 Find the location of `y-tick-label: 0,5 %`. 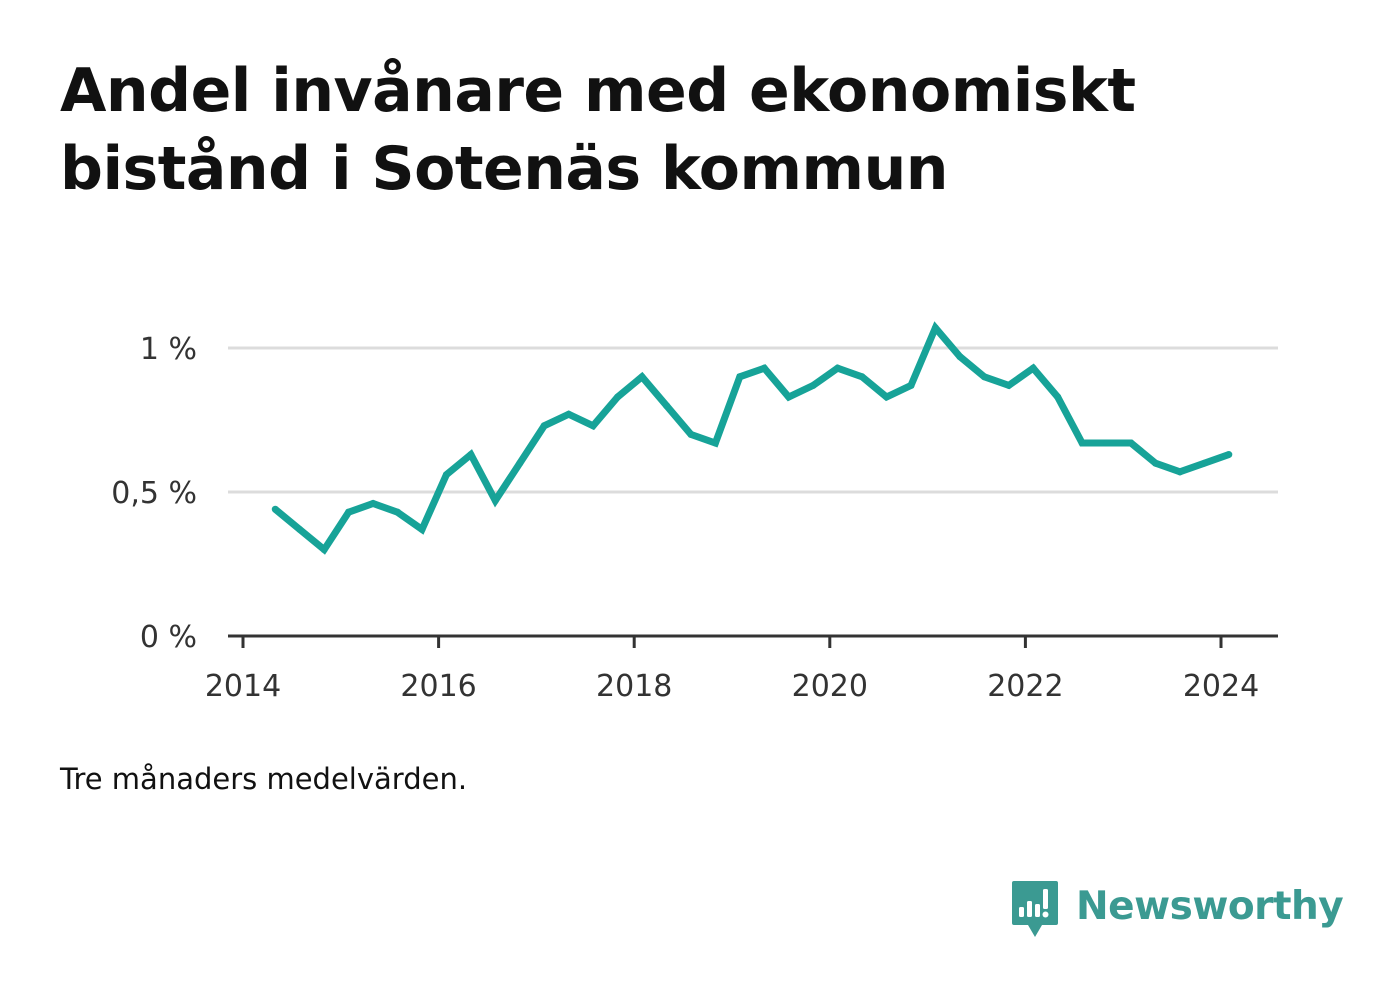

y-tick-label: 0,5 % is located at coordinates (154, 493).